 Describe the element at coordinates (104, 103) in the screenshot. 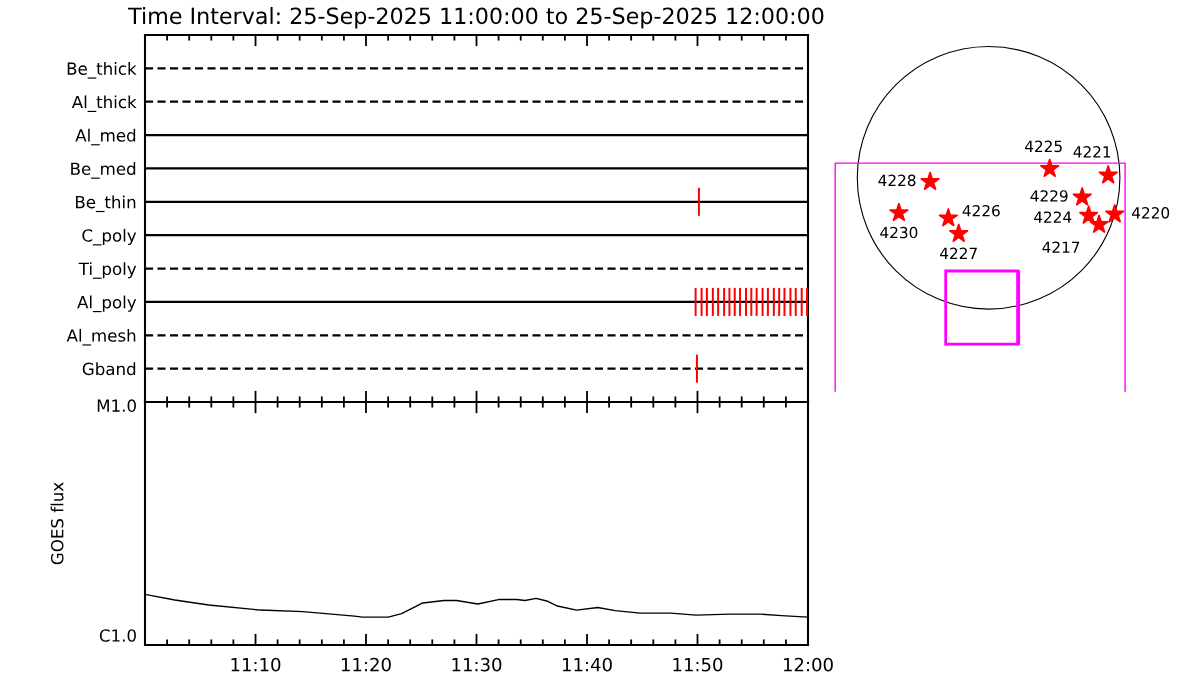

I see `y-tick-label: Al_thick` at that location.